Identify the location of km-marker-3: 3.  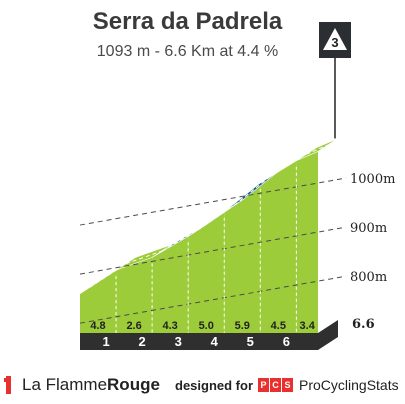
(178, 341).